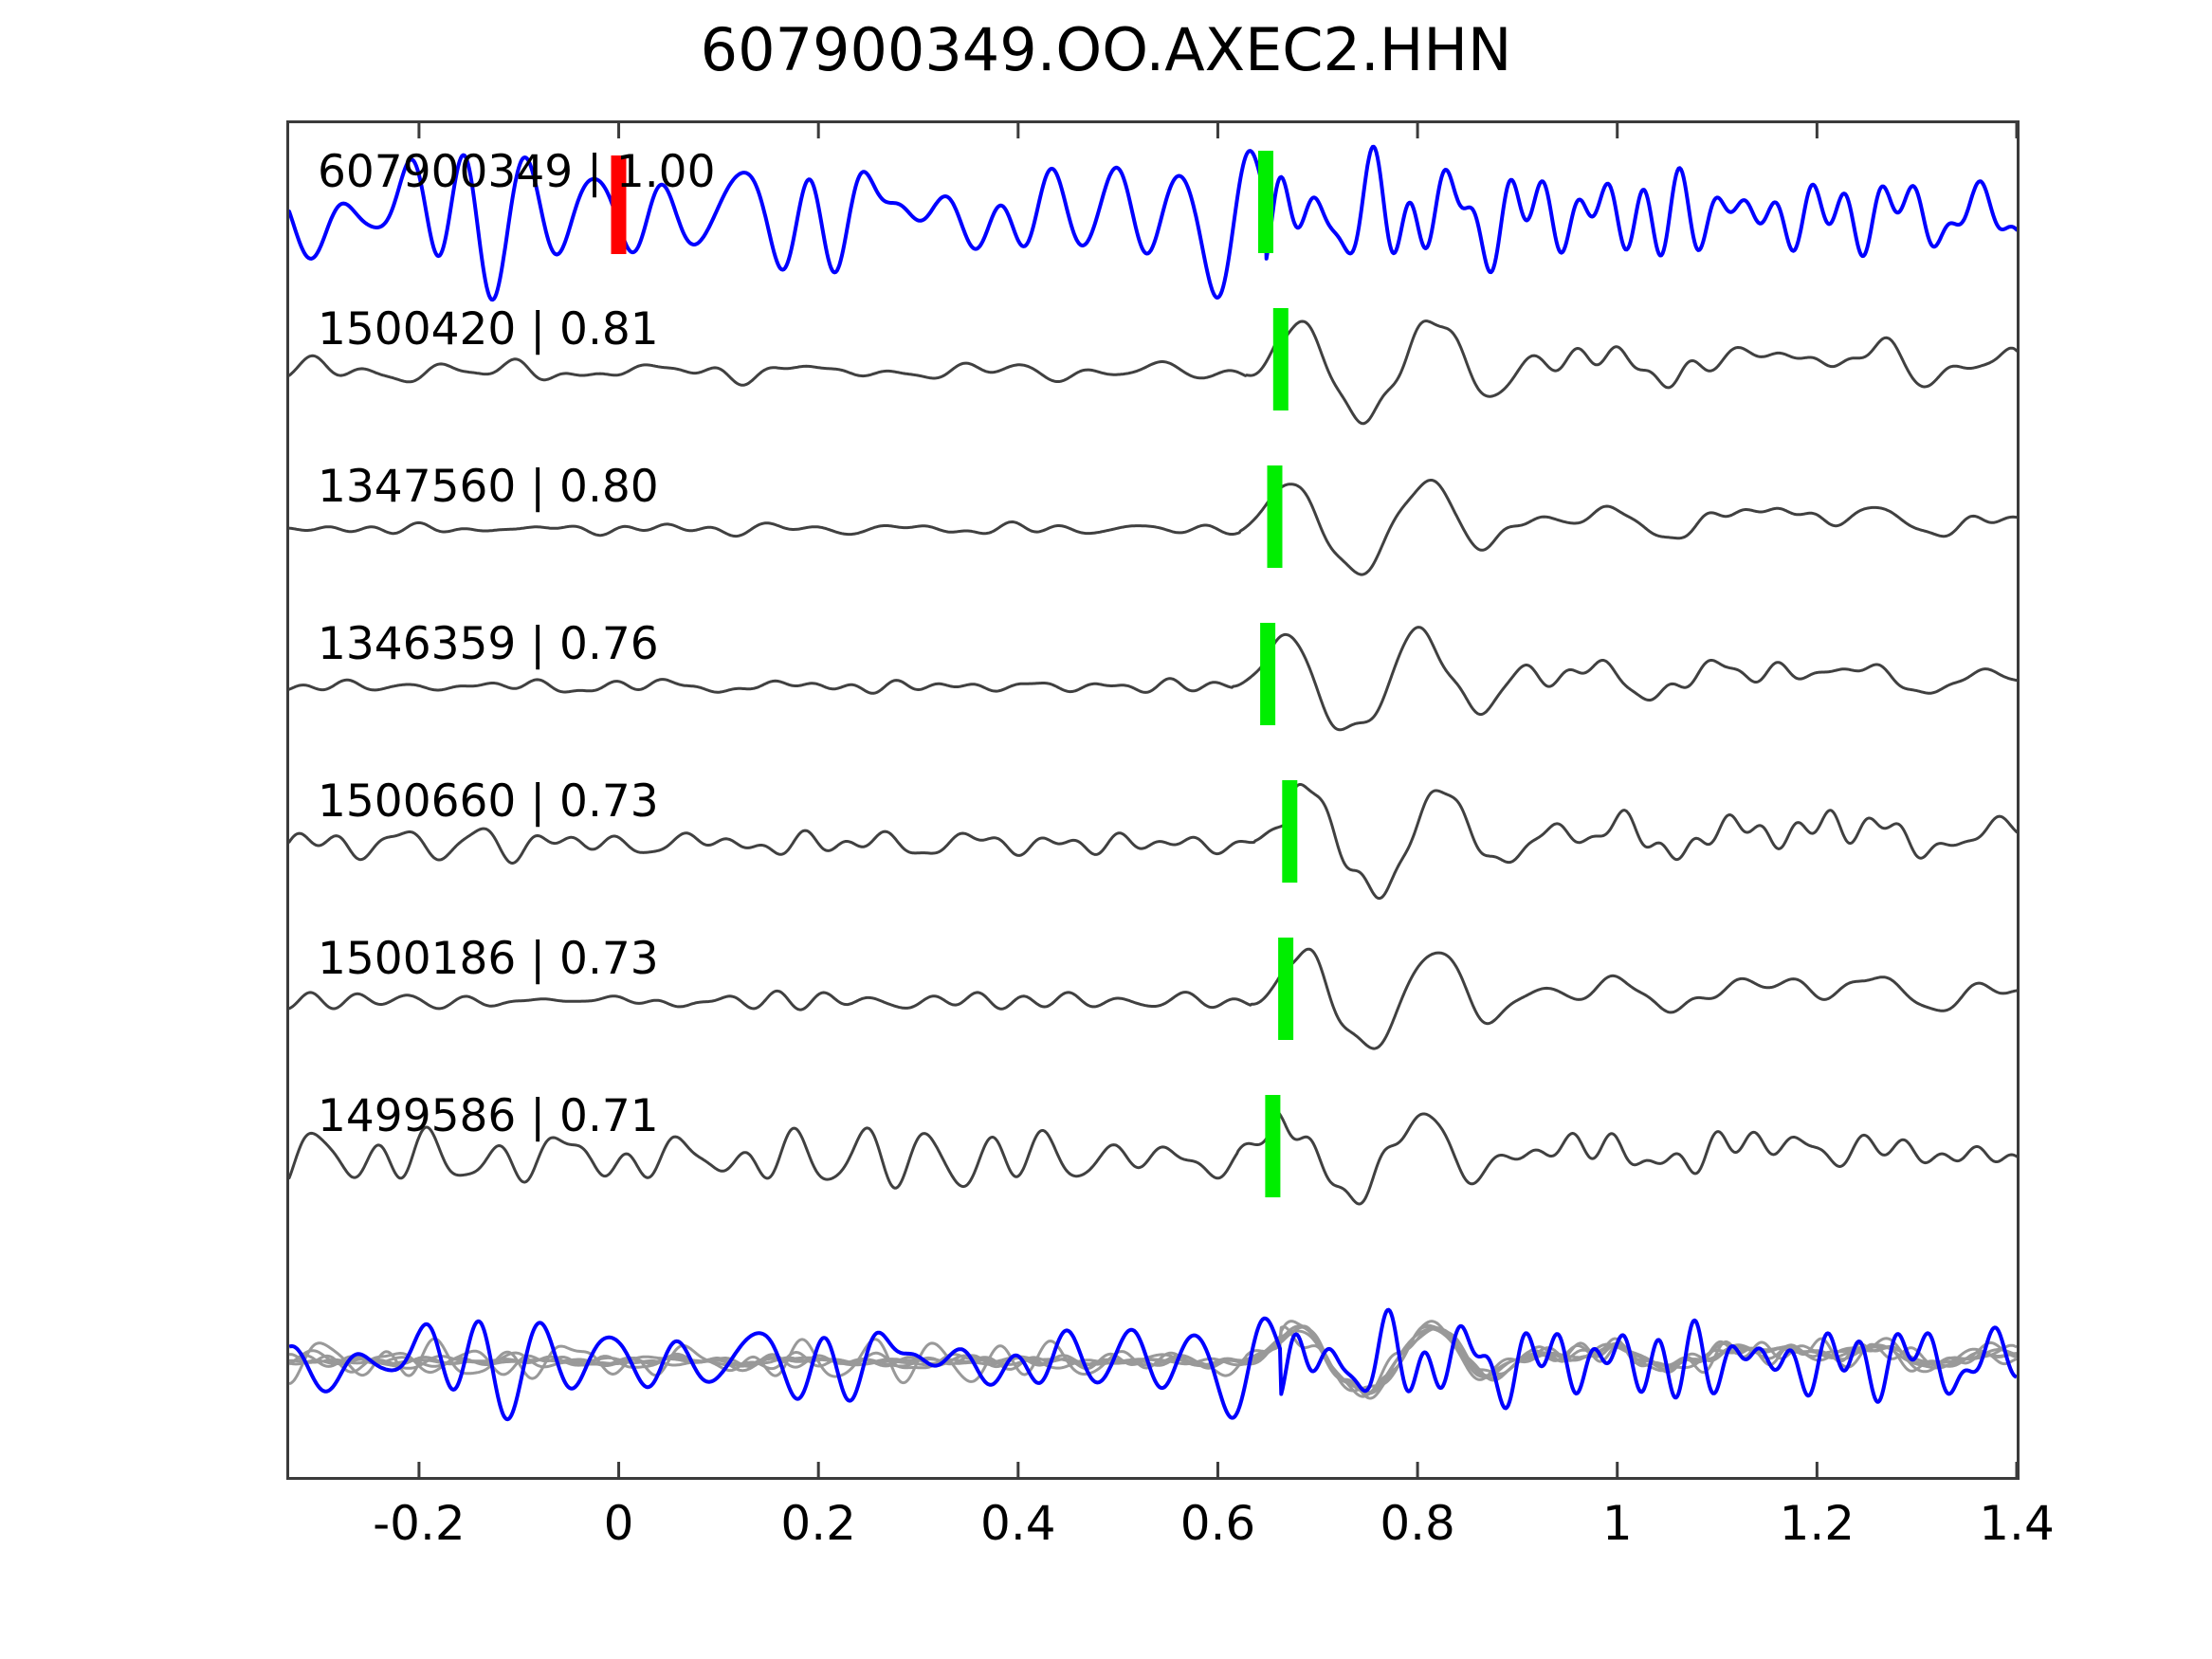 The height and width of the screenshot is (1659, 2212). What do you see at coordinates (1817, 1523) in the screenshot?
I see `x-tick-label: 1.2` at bounding box center [1817, 1523].